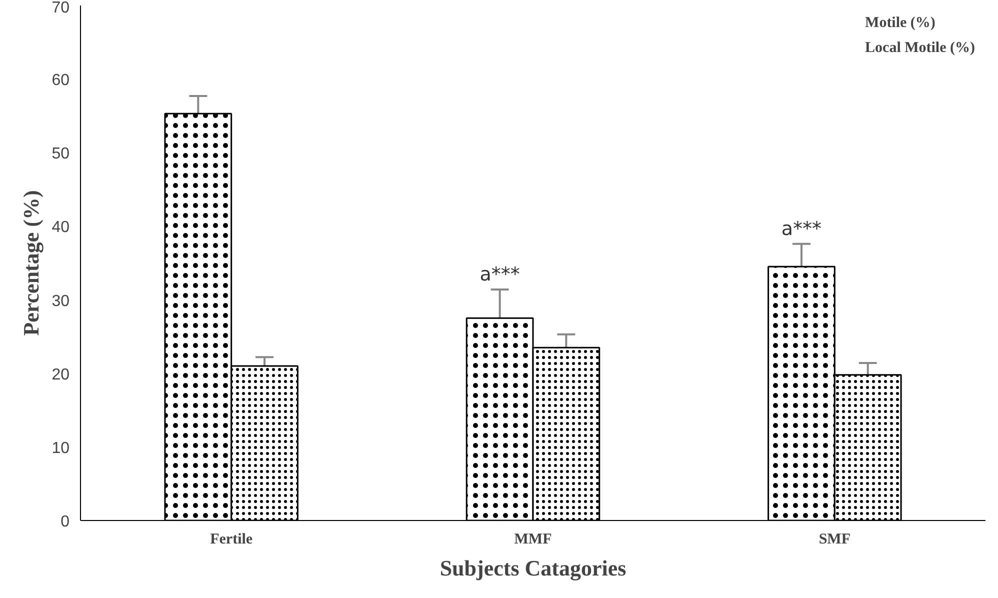 This screenshot has height=598, width=998. I want to click on text: Motile (%), so click(900, 23).